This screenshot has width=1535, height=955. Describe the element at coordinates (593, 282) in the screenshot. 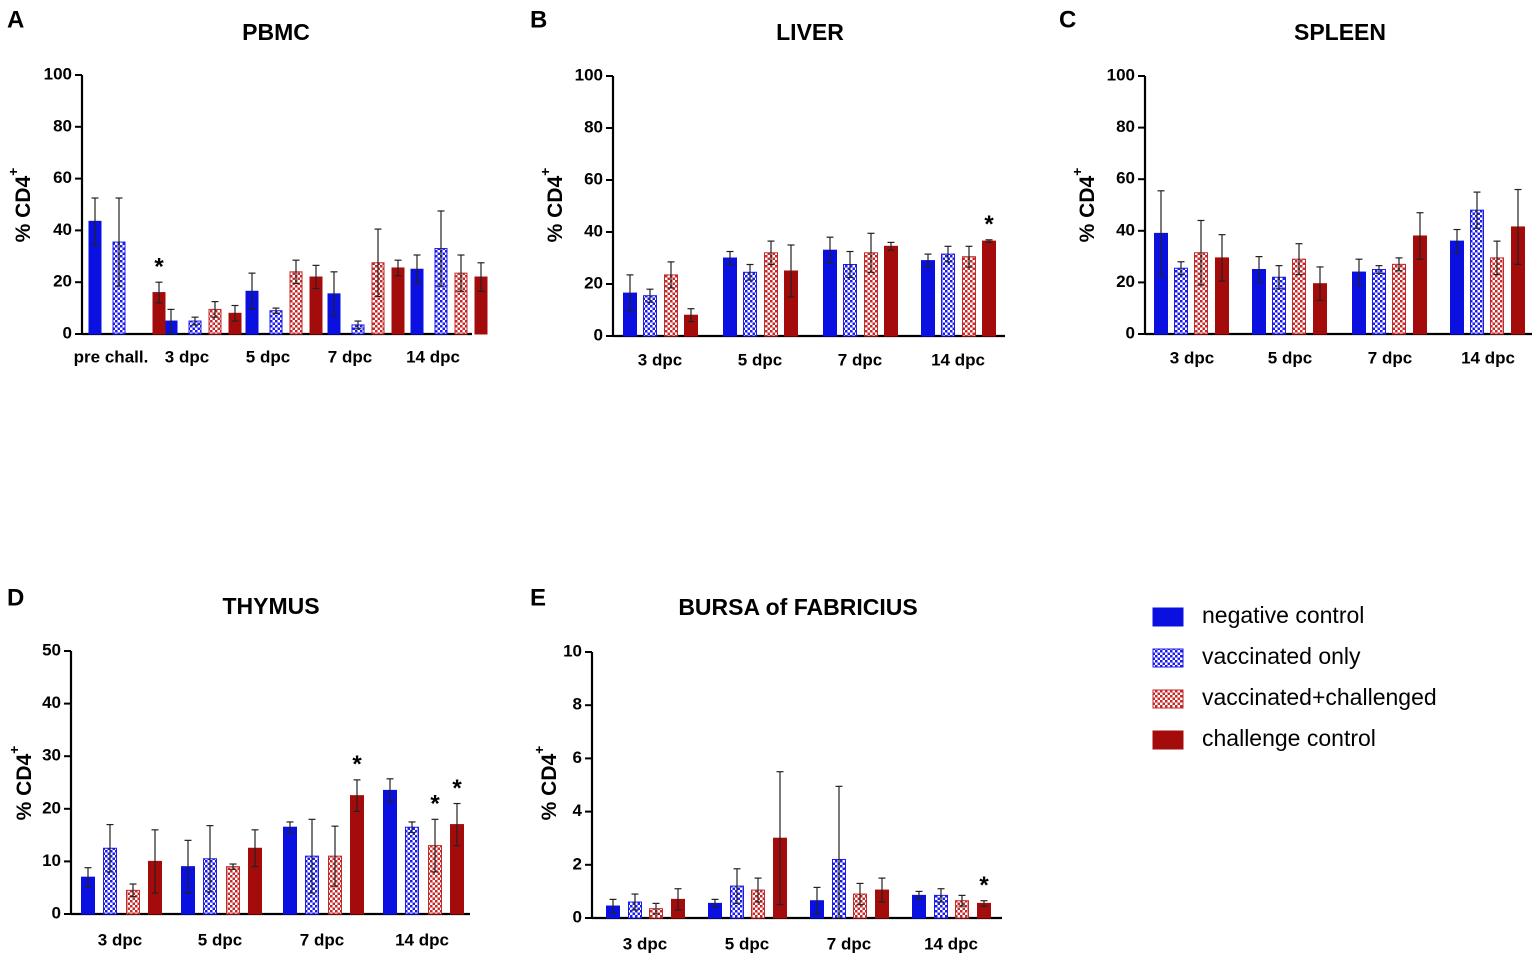

I see `y-tick-label: 20` at that location.